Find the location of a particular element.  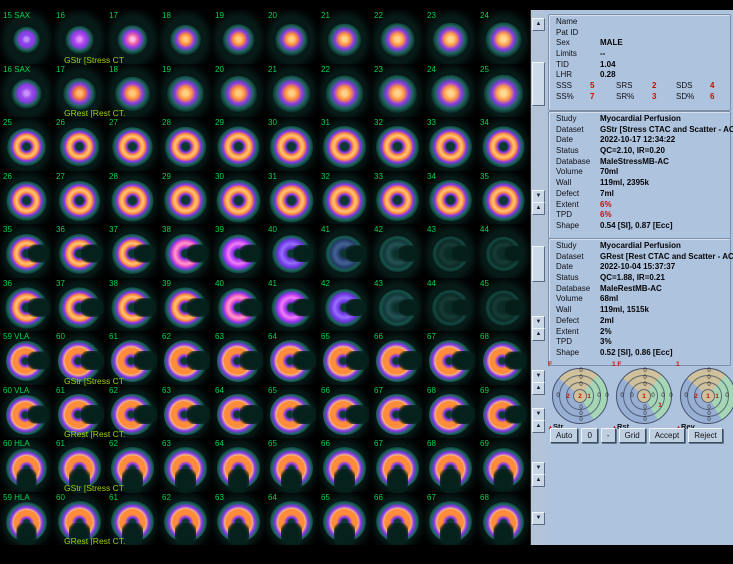

spect-slice: 59 VLA is located at coordinates (26, 358).